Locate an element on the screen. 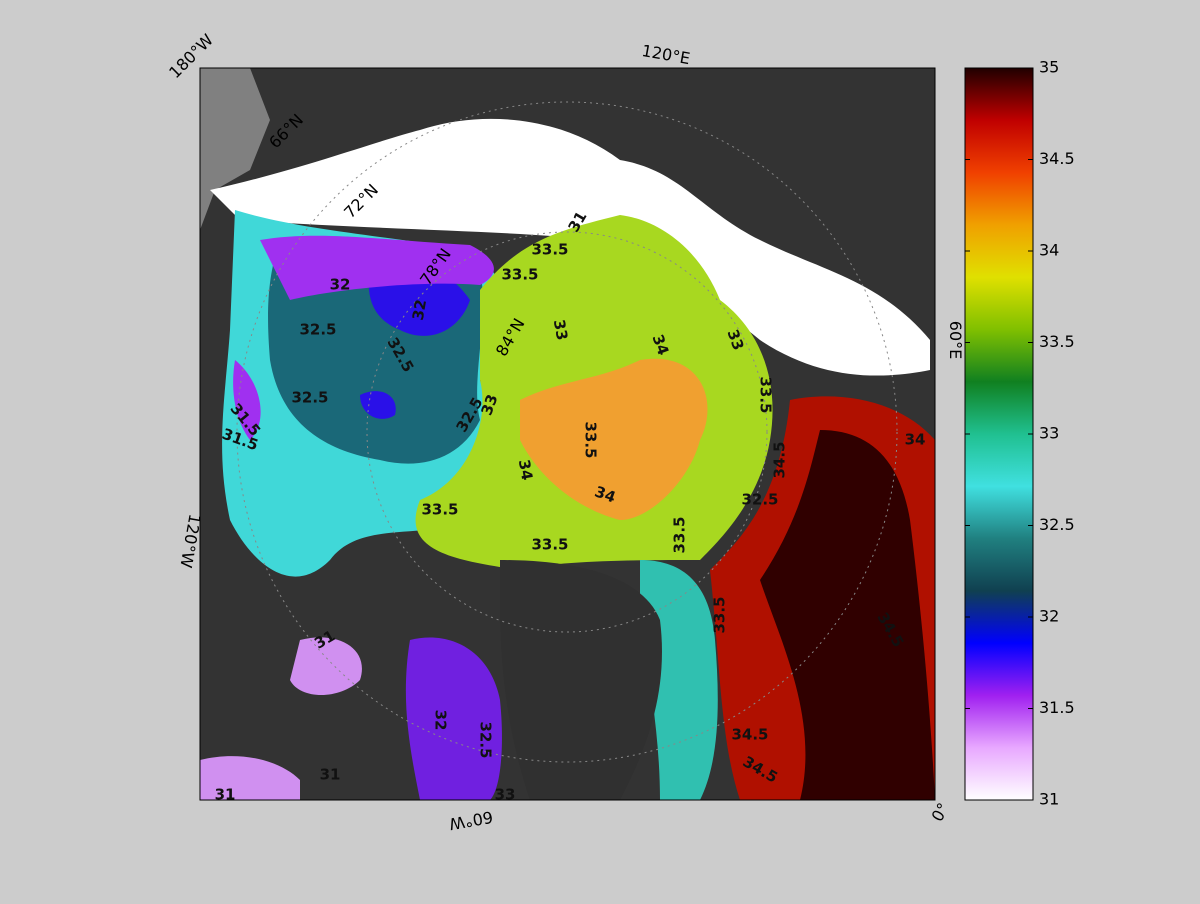 Image resolution: width=1200 pixels, height=904 pixels. colorbar-tick-label: 32.5 is located at coordinates (1057, 524).